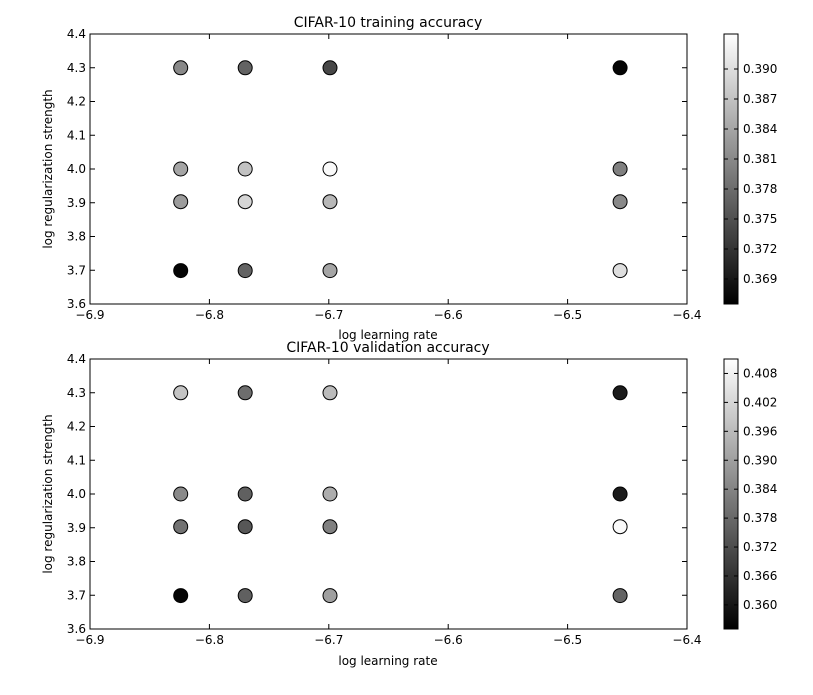  What do you see at coordinates (760, 431) in the screenshot?
I see `colorbar-tick-label: 0.396` at bounding box center [760, 431].